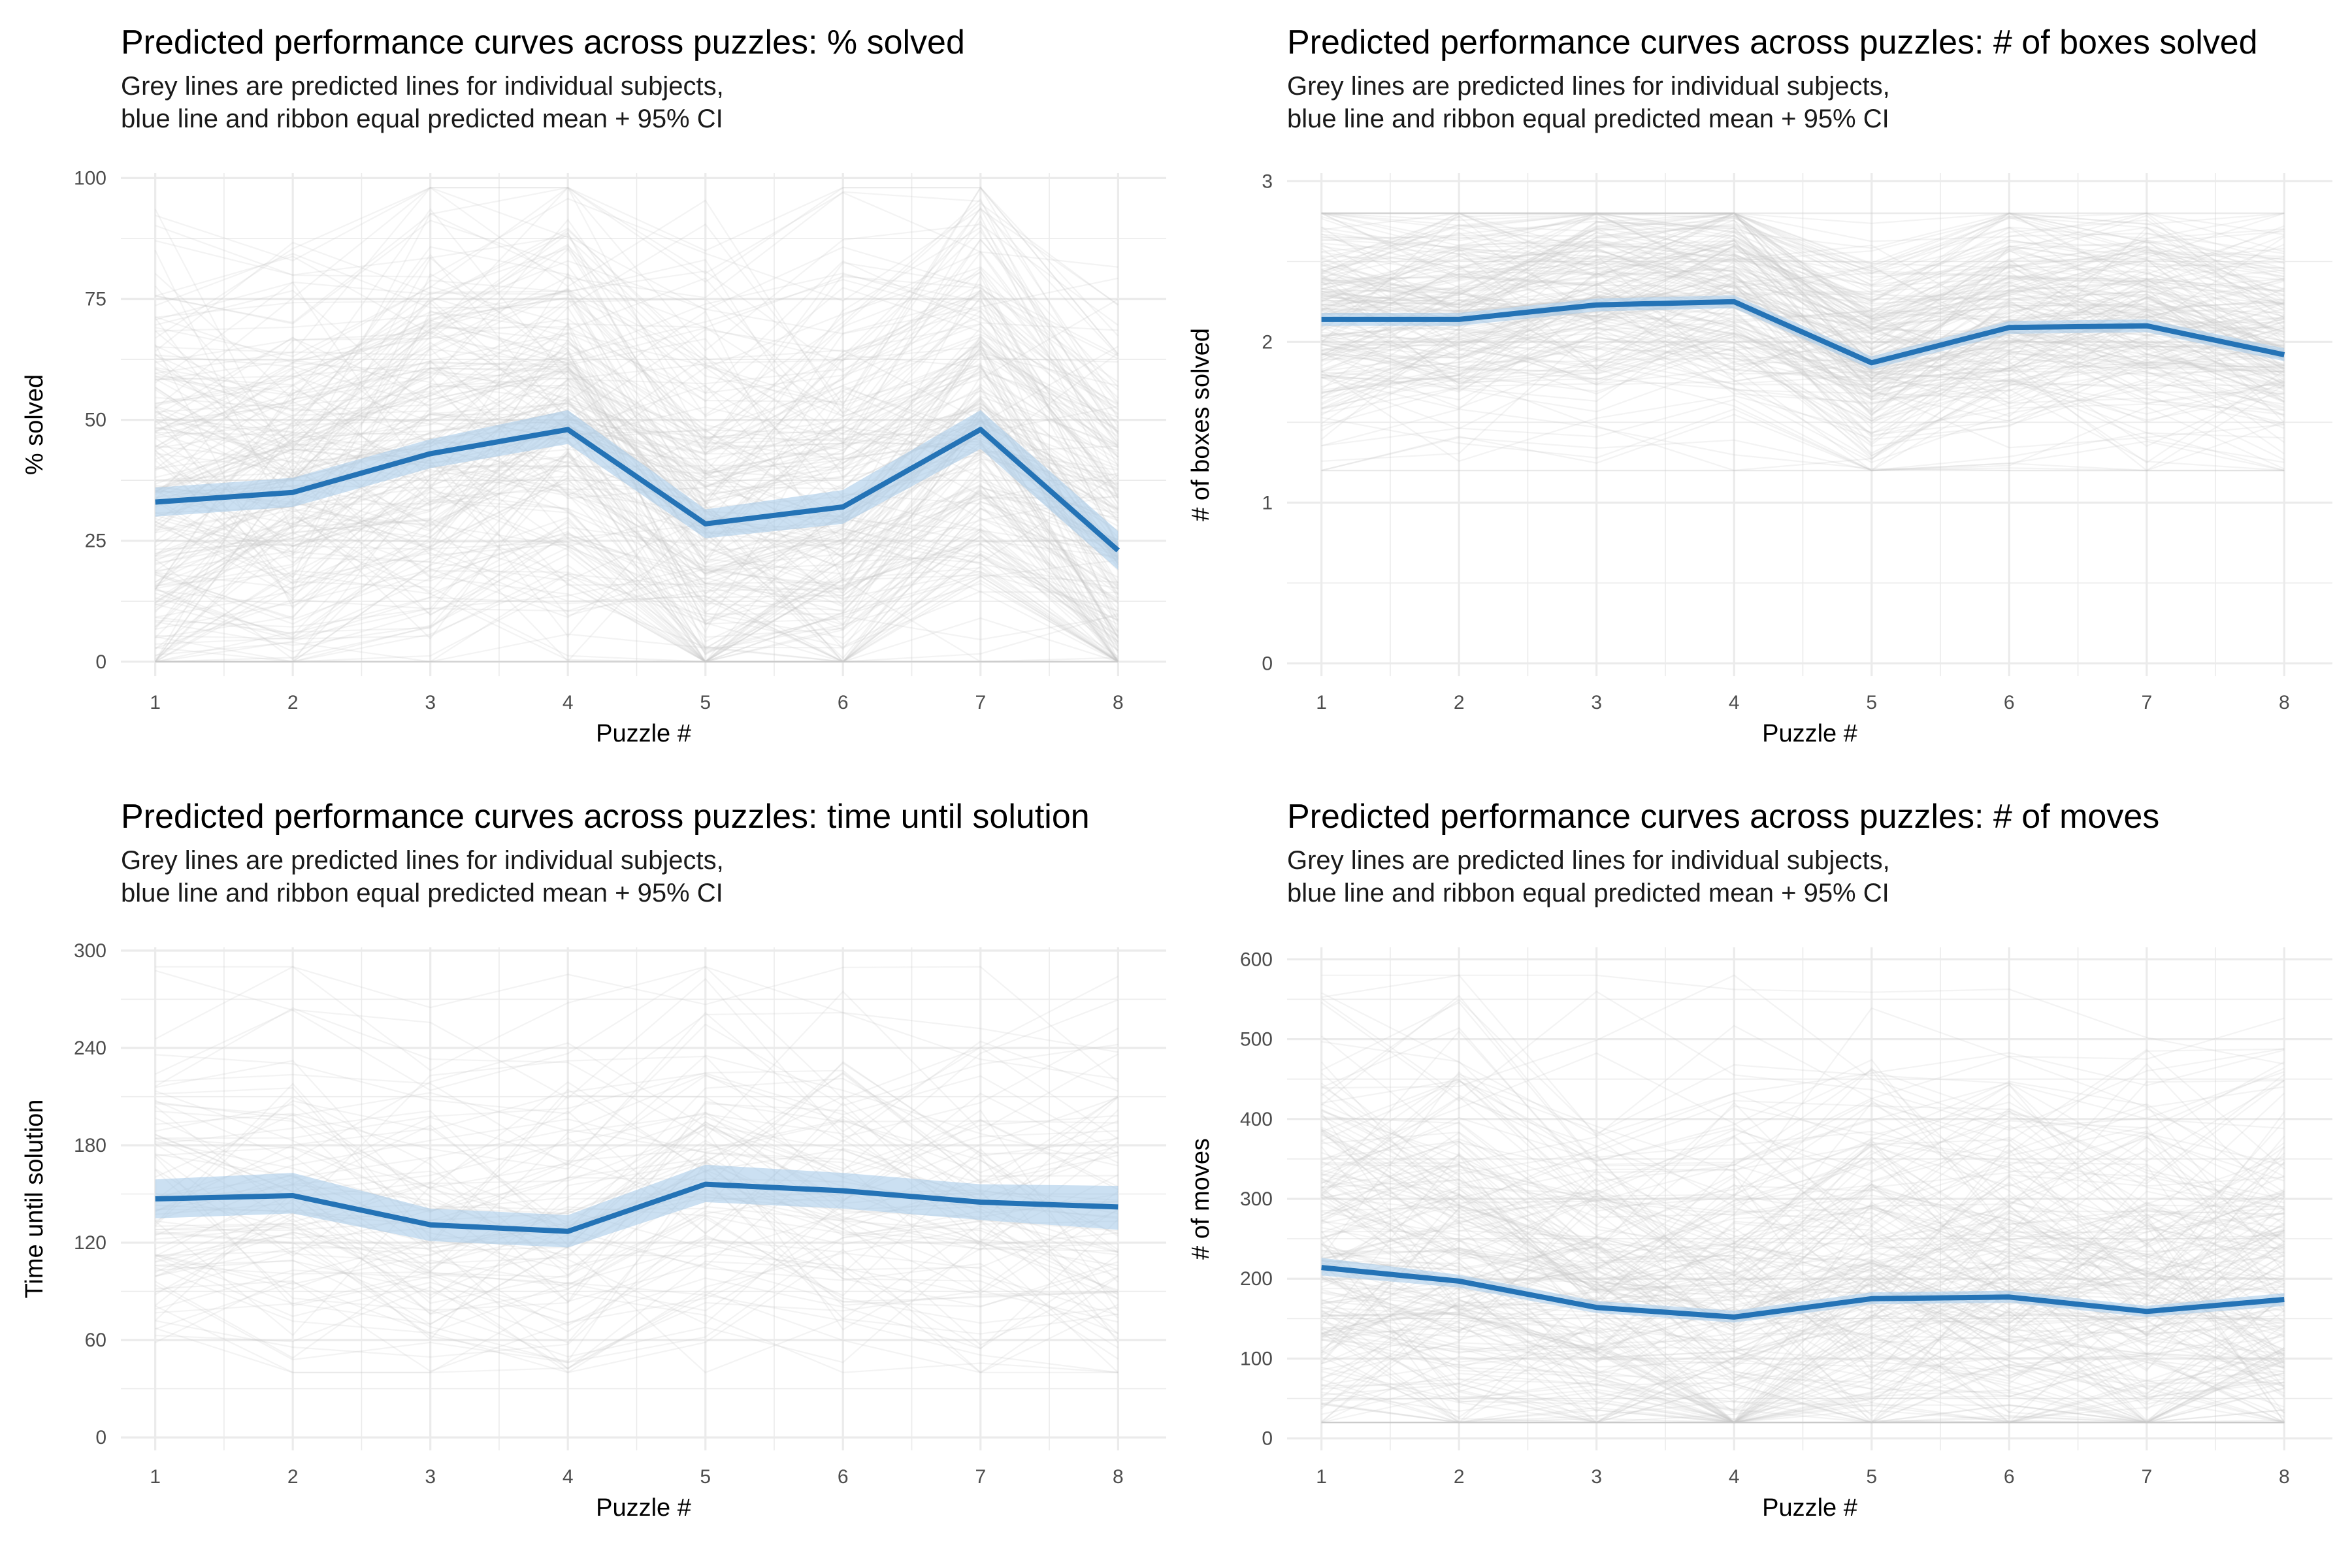 The height and width of the screenshot is (1568, 2352). What do you see at coordinates (1256, 1279) in the screenshot?
I see `y-tick-label: 200` at bounding box center [1256, 1279].